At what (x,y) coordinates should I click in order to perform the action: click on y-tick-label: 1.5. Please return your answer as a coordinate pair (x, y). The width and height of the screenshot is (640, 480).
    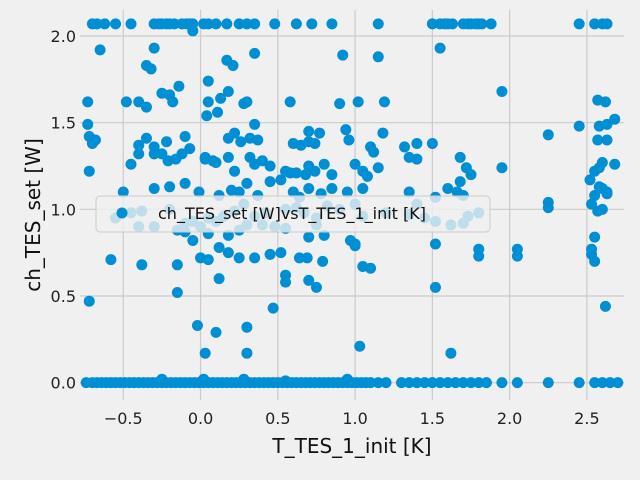
    Looking at the image, I should click on (63, 123).